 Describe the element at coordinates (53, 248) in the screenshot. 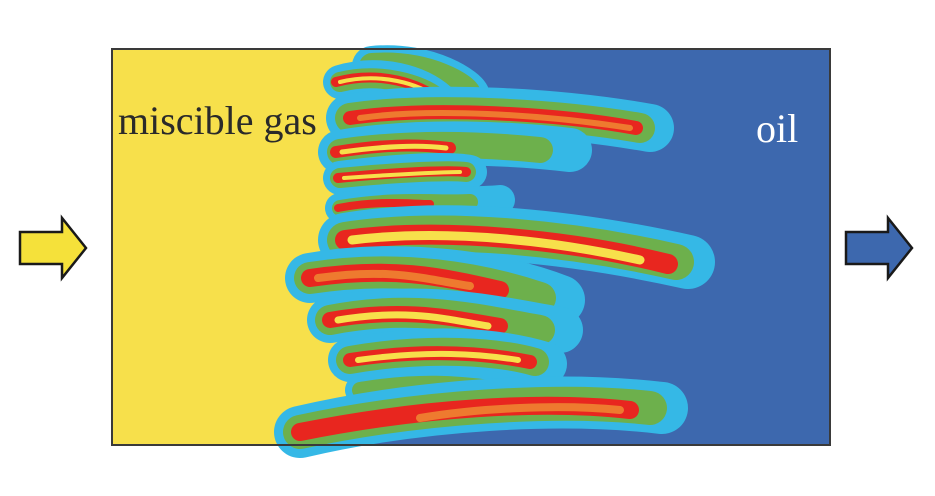

I see `inlet-arrow-icon` at that location.